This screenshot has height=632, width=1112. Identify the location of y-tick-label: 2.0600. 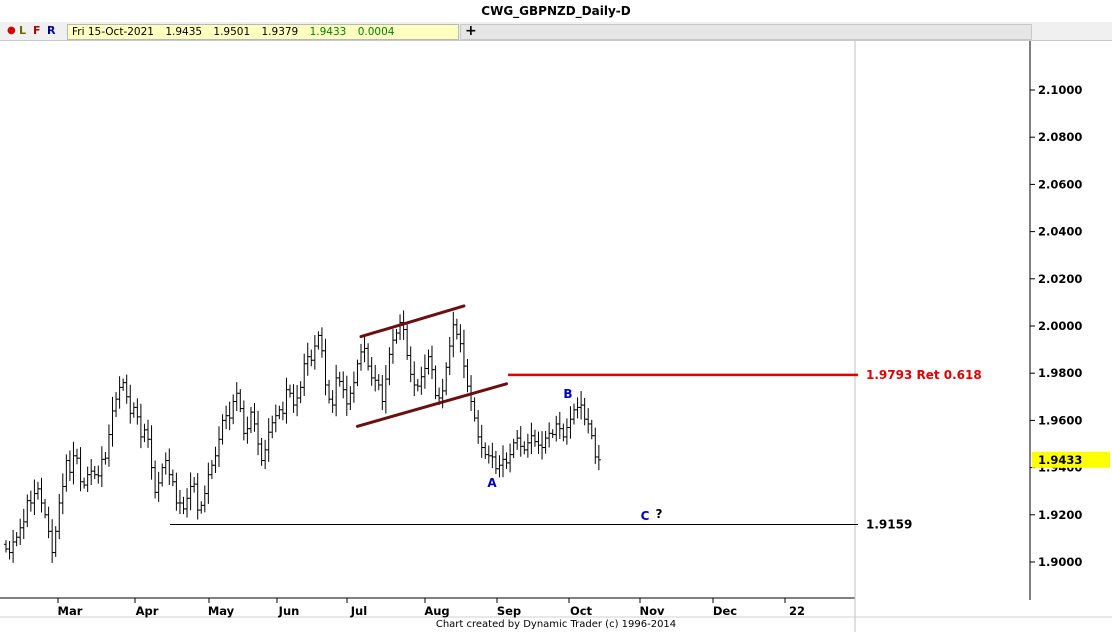
(1060, 184).